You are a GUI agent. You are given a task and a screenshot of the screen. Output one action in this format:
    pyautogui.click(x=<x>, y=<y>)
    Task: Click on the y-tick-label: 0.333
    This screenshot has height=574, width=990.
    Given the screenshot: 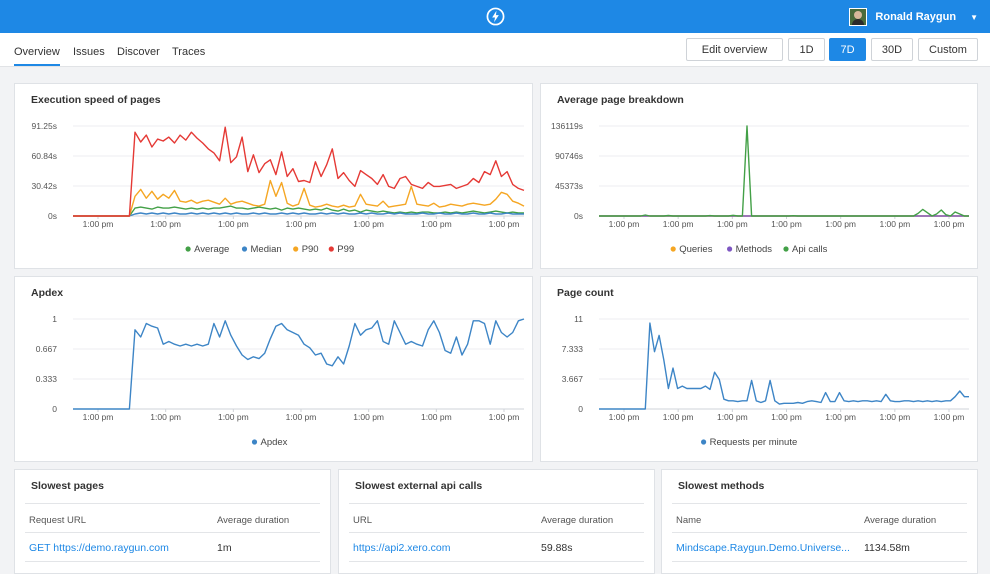 What is the action you would take?
    pyautogui.click(x=47, y=379)
    